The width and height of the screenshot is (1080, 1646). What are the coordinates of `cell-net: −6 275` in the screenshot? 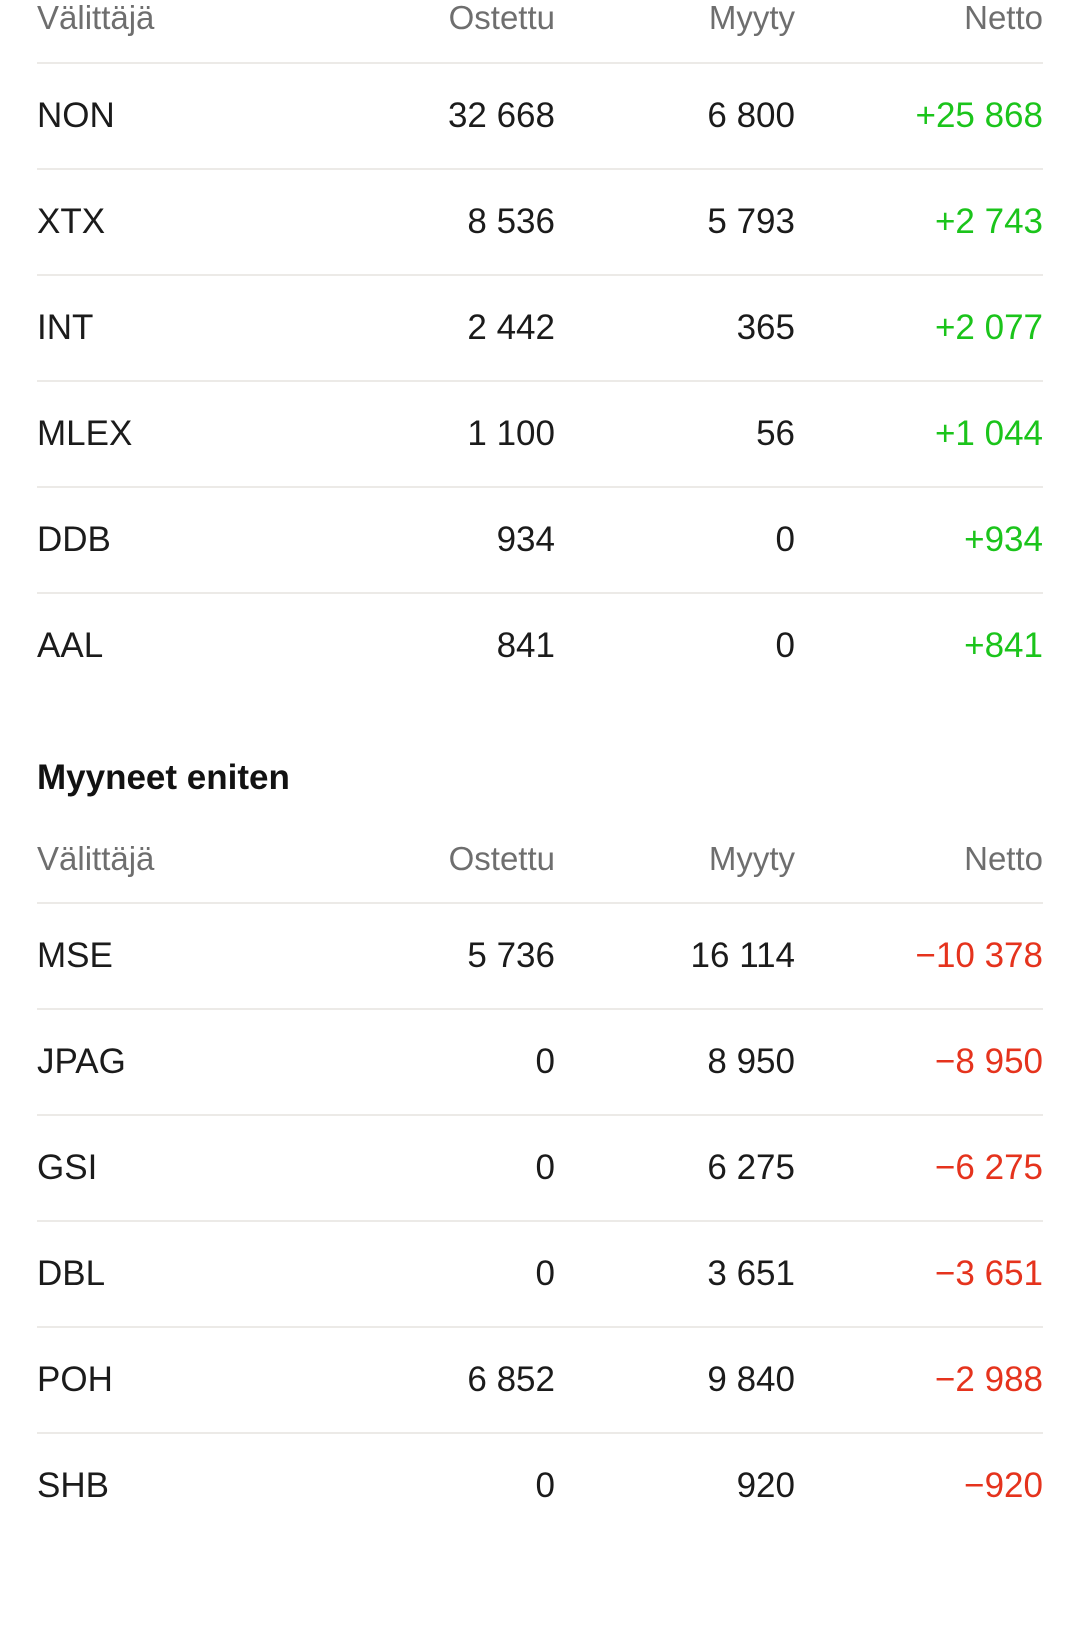 It's located at (919, 1168).